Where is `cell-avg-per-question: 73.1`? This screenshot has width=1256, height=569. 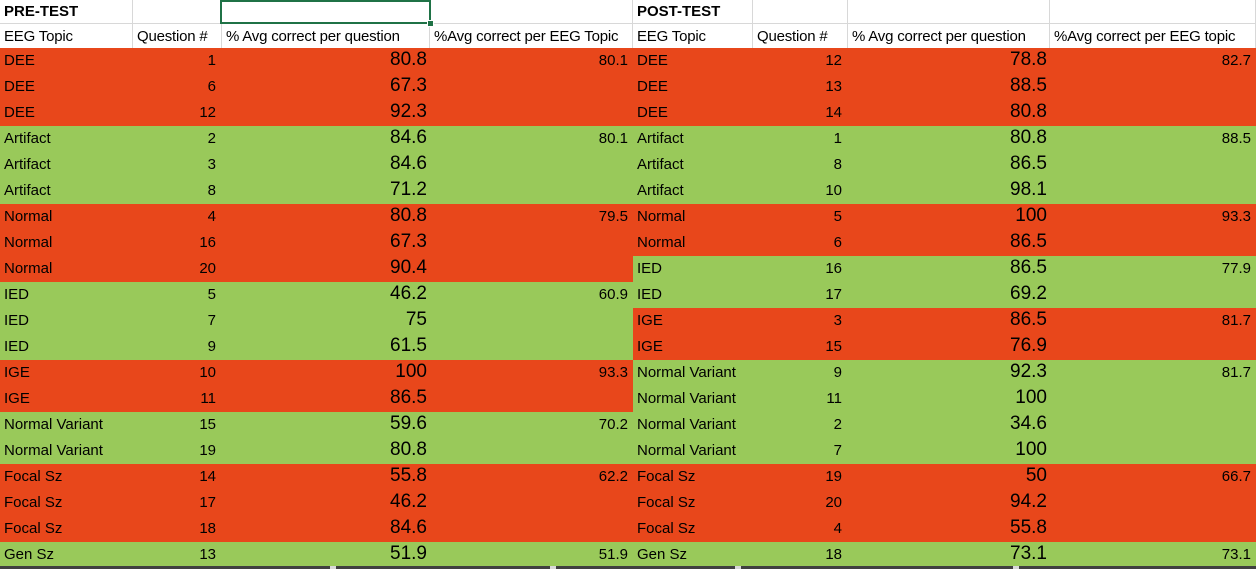
cell-avg-per-question: 73.1 is located at coordinates (1028, 553).